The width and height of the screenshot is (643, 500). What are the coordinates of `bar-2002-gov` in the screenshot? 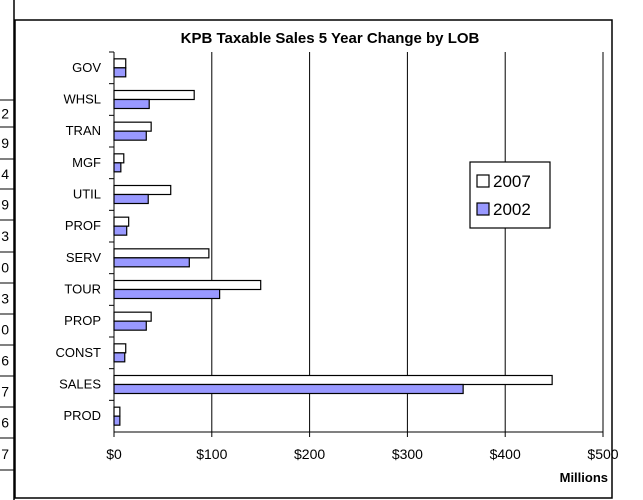 It's located at (120, 72).